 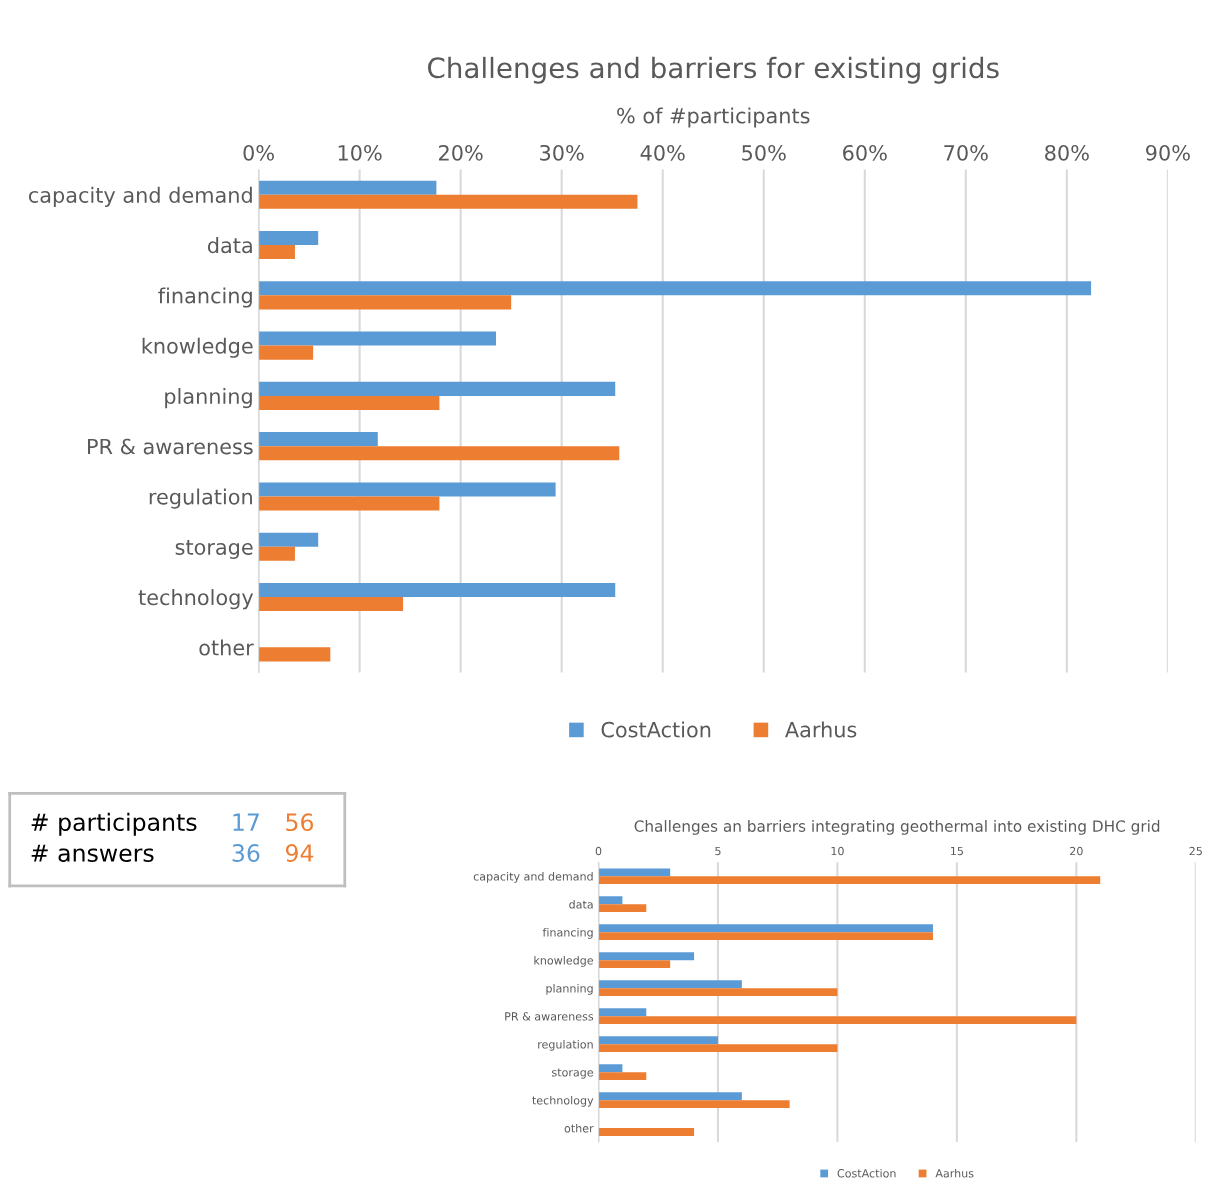 I want to click on text: # participants, so click(x=114, y=824).